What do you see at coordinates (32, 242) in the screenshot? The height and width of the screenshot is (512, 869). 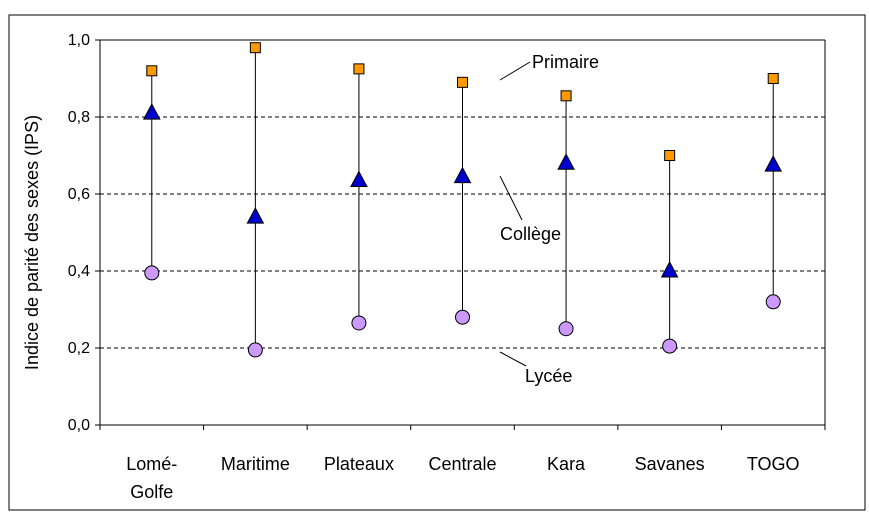 I see `y-axis-label: Indice de parité des sexes (IPS)` at bounding box center [32, 242].